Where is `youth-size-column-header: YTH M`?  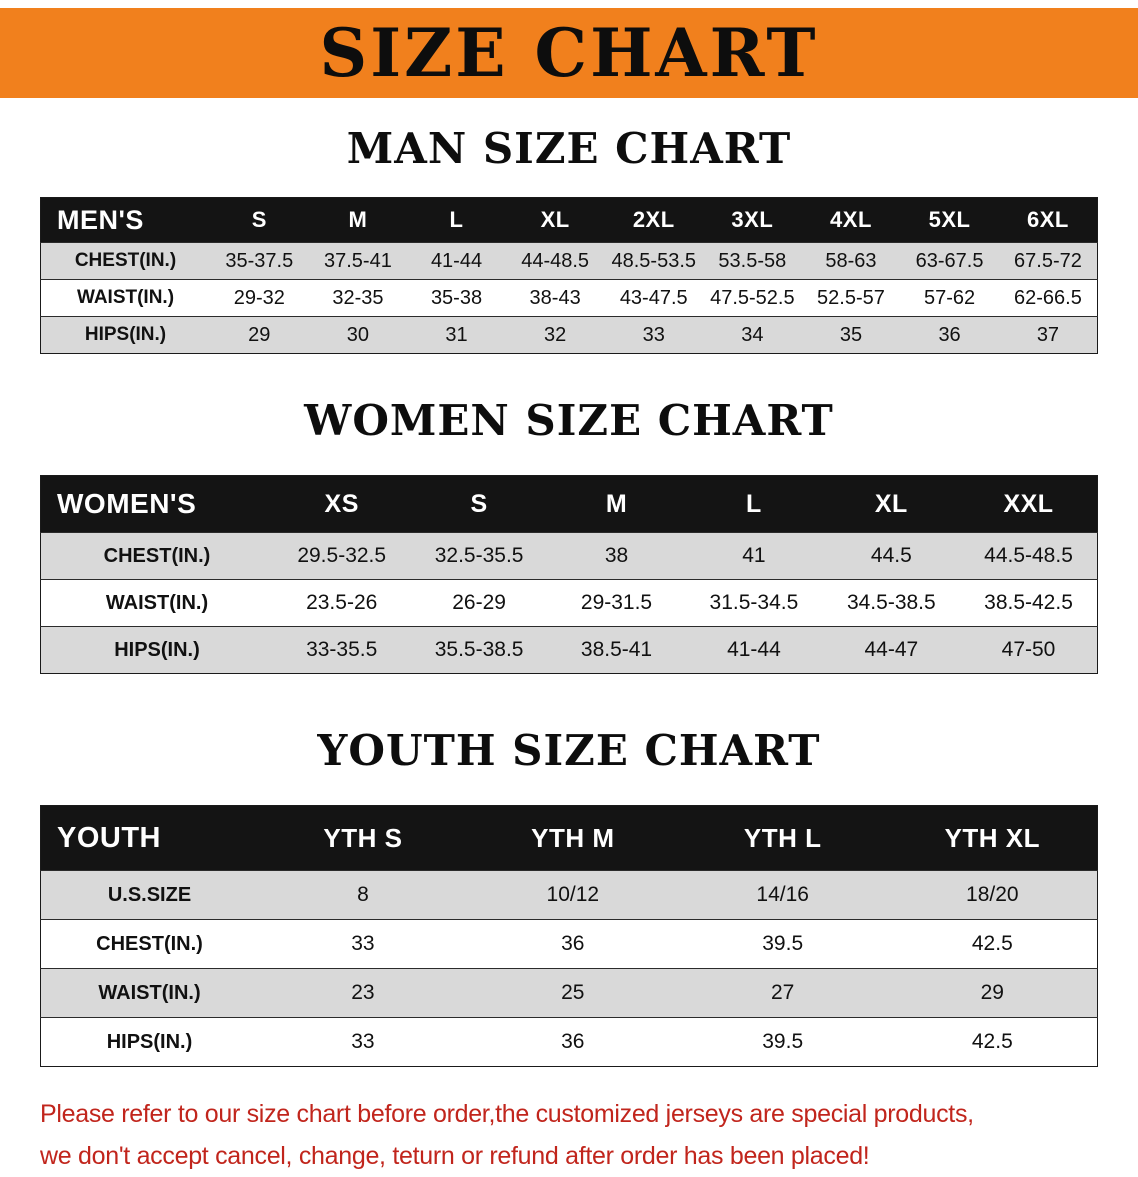
youth-size-column-header: YTH M is located at coordinates (572, 838).